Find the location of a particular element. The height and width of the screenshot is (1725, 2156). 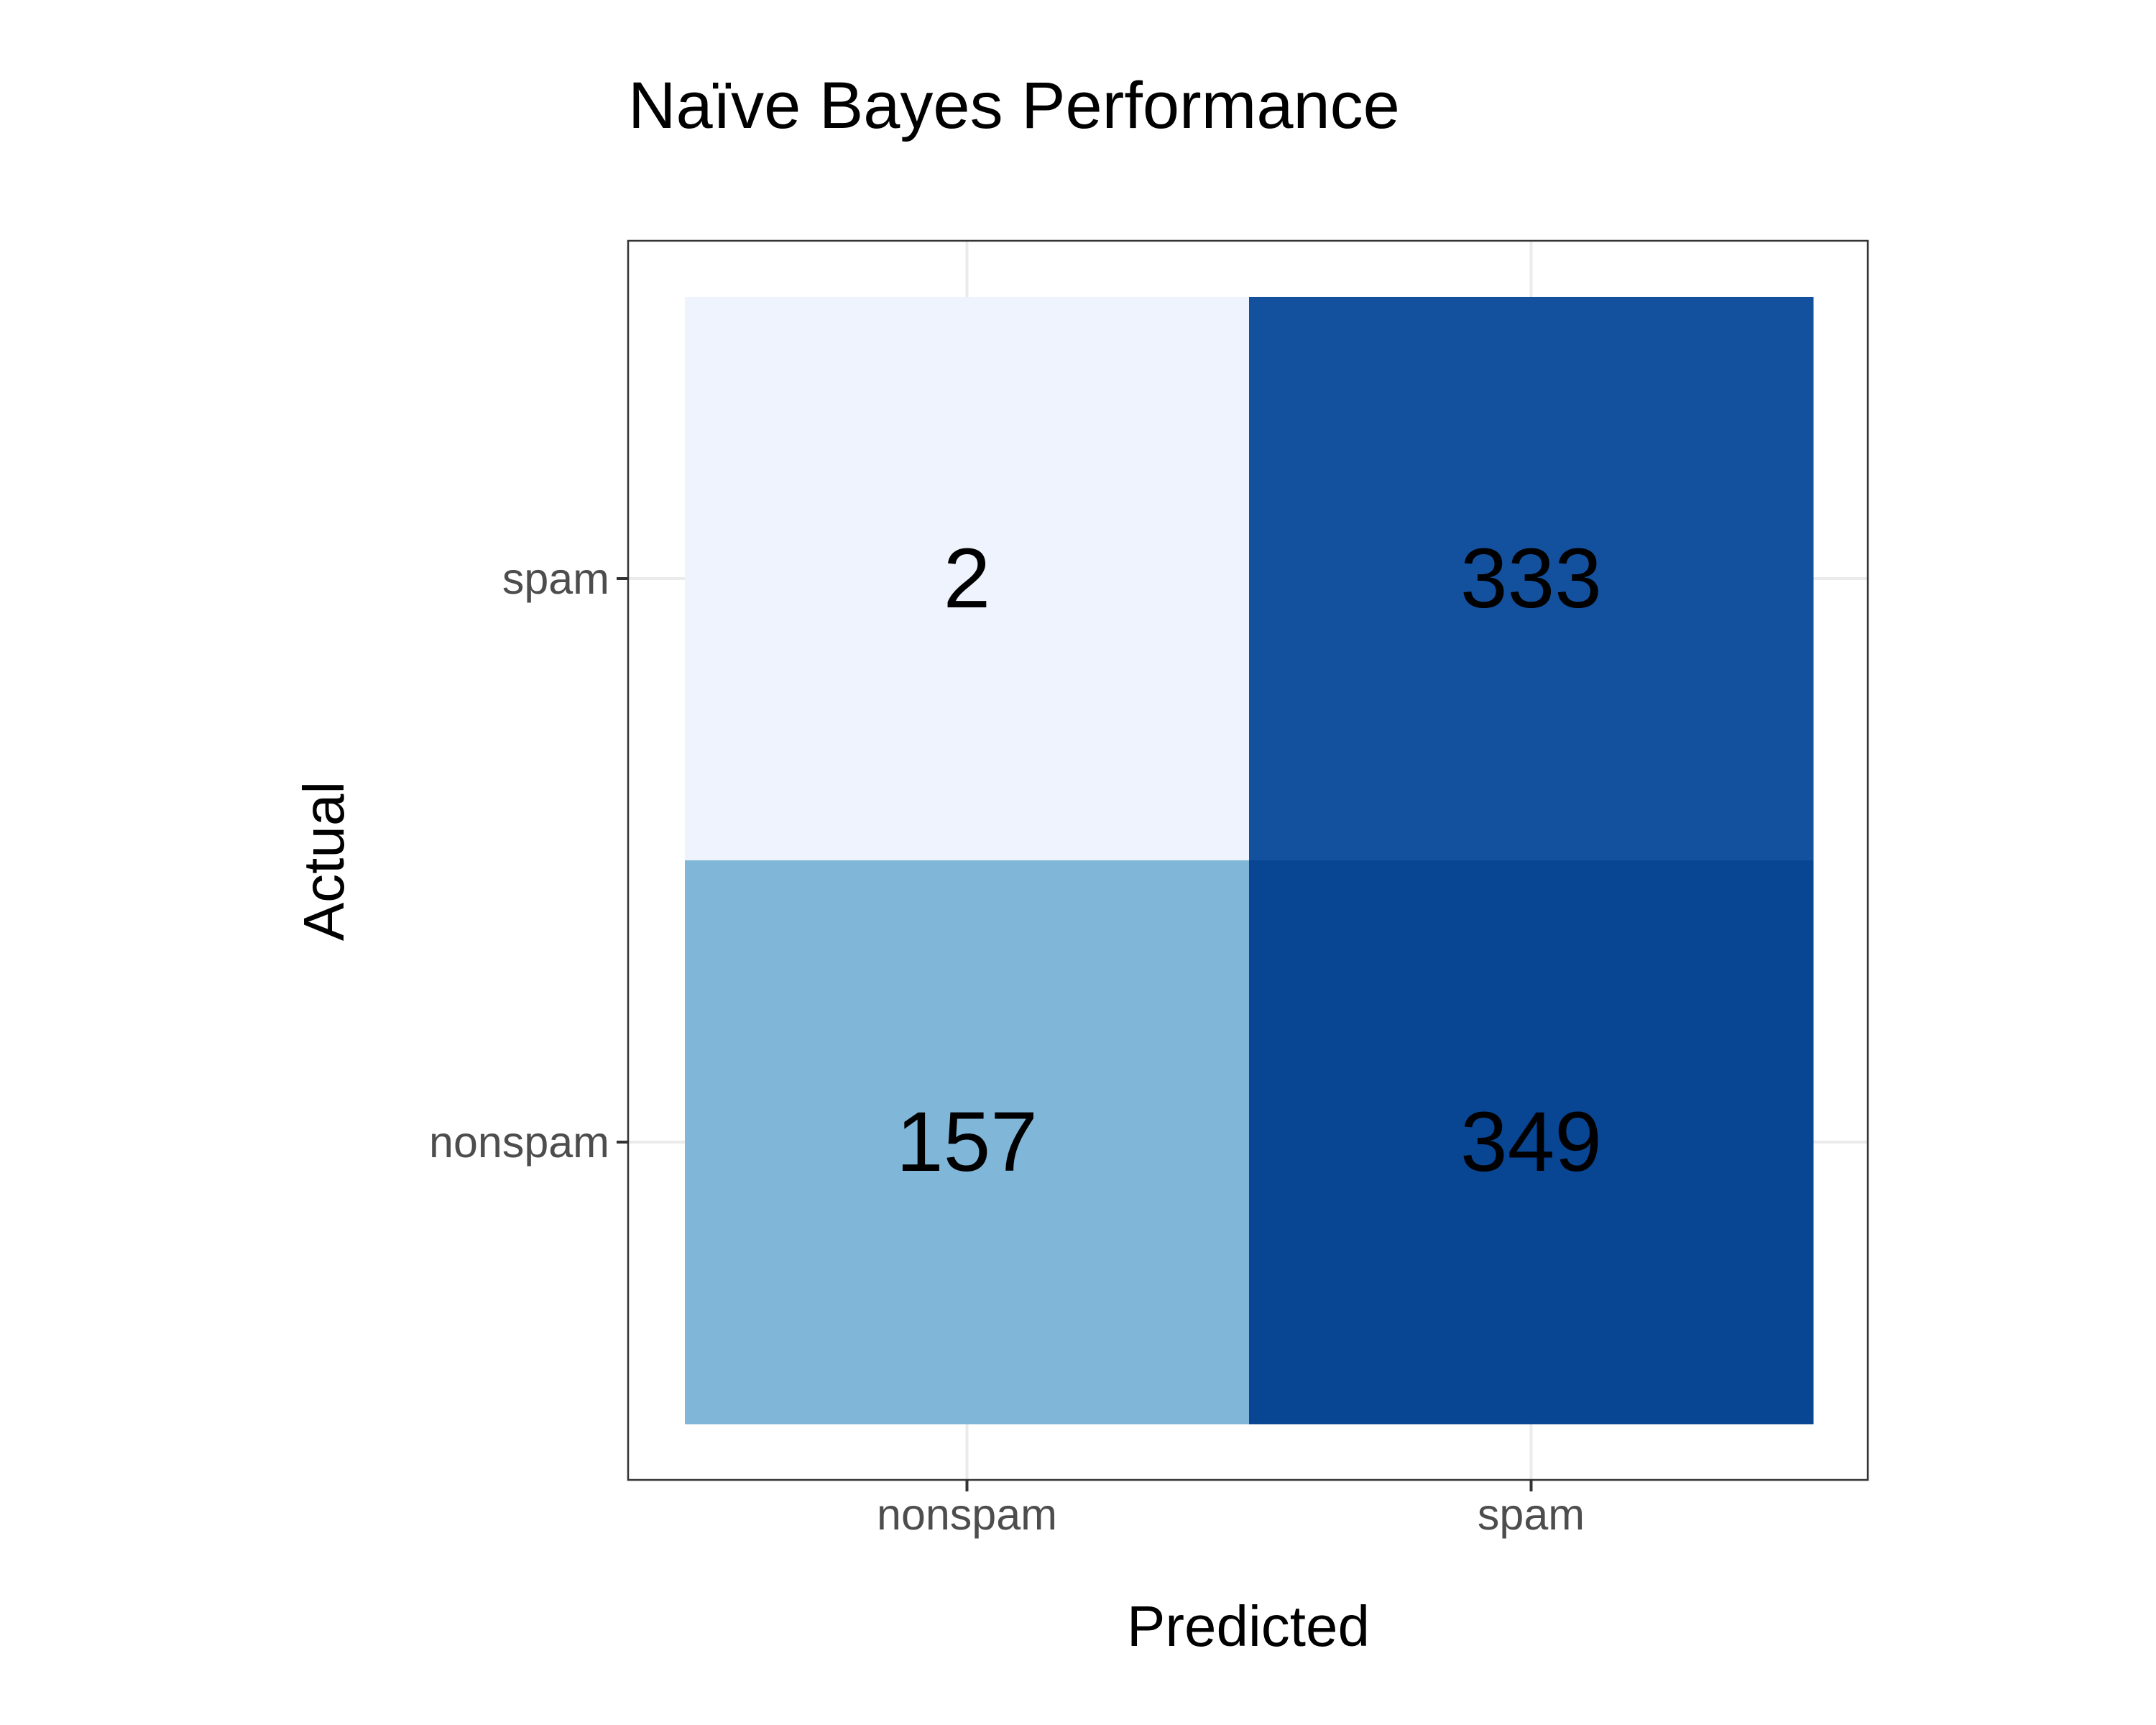

cell-value-spam-nonspam: 2 is located at coordinates (967, 578).